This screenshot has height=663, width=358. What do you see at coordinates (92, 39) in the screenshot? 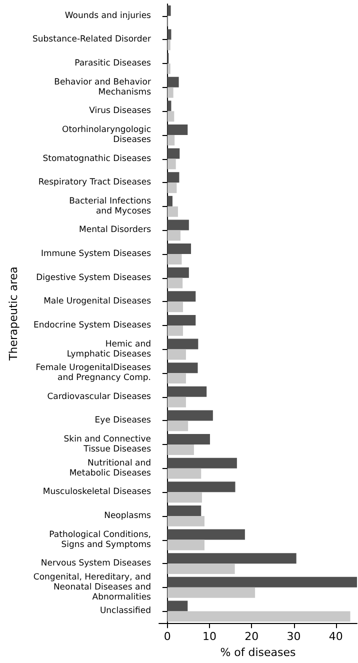
I see `y-tick-label: Substance-Related Disorder` at bounding box center [92, 39].